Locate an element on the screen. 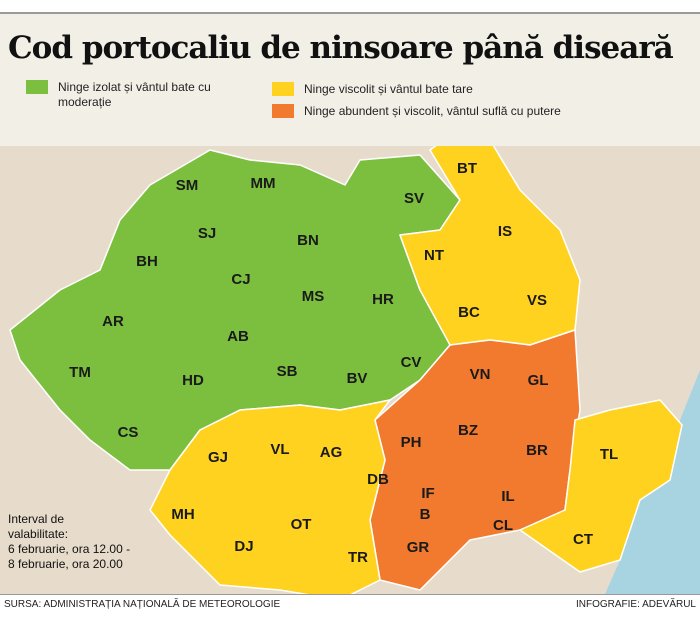 The width and height of the screenshot is (700, 626). county-label: HR is located at coordinates (383, 299).